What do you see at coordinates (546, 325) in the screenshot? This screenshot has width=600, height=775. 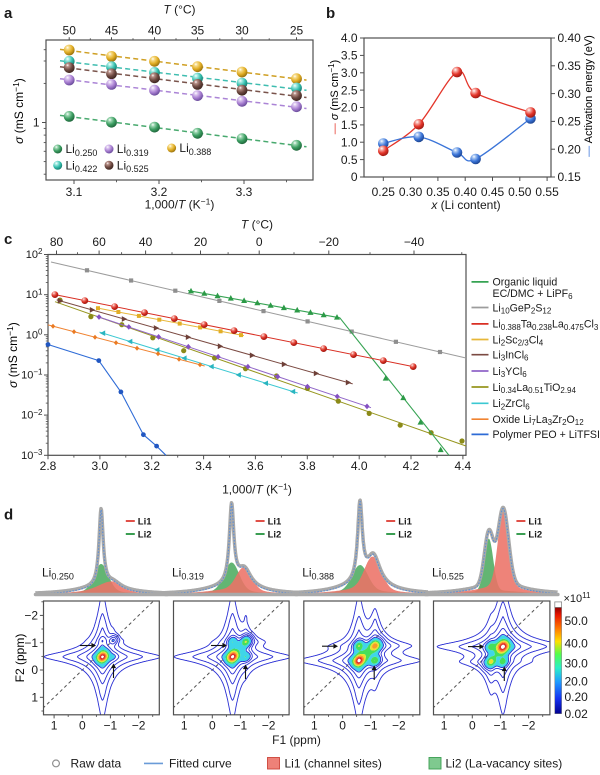 I see `svg-text: Li0.388Ta0.238La0.475Cl3` at bounding box center [546, 325].